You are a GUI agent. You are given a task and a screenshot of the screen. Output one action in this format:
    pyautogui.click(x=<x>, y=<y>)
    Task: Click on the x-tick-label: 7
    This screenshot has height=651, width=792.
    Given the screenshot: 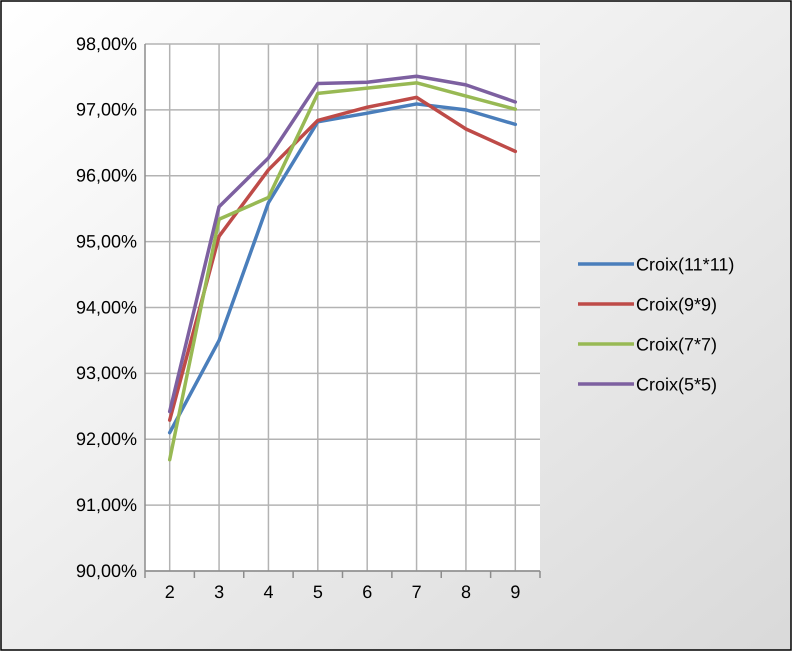 What is the action you would take?
    pyautogui.click(x=417, y=592)
    